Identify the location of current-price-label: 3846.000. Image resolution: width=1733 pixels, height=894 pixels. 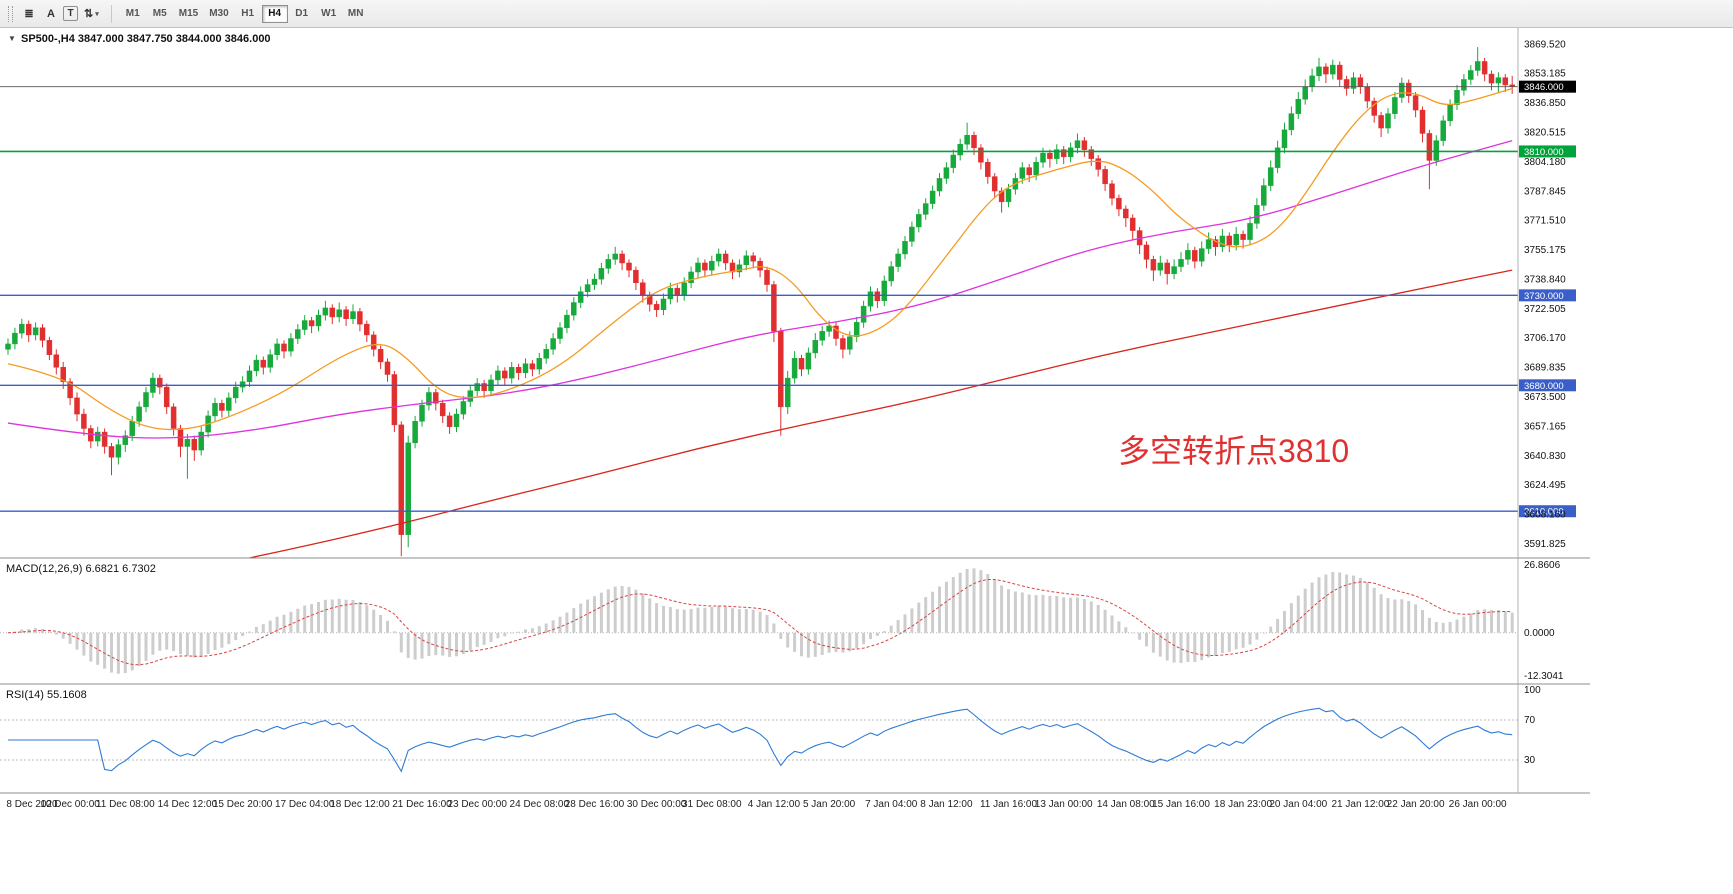
(1544, 87).